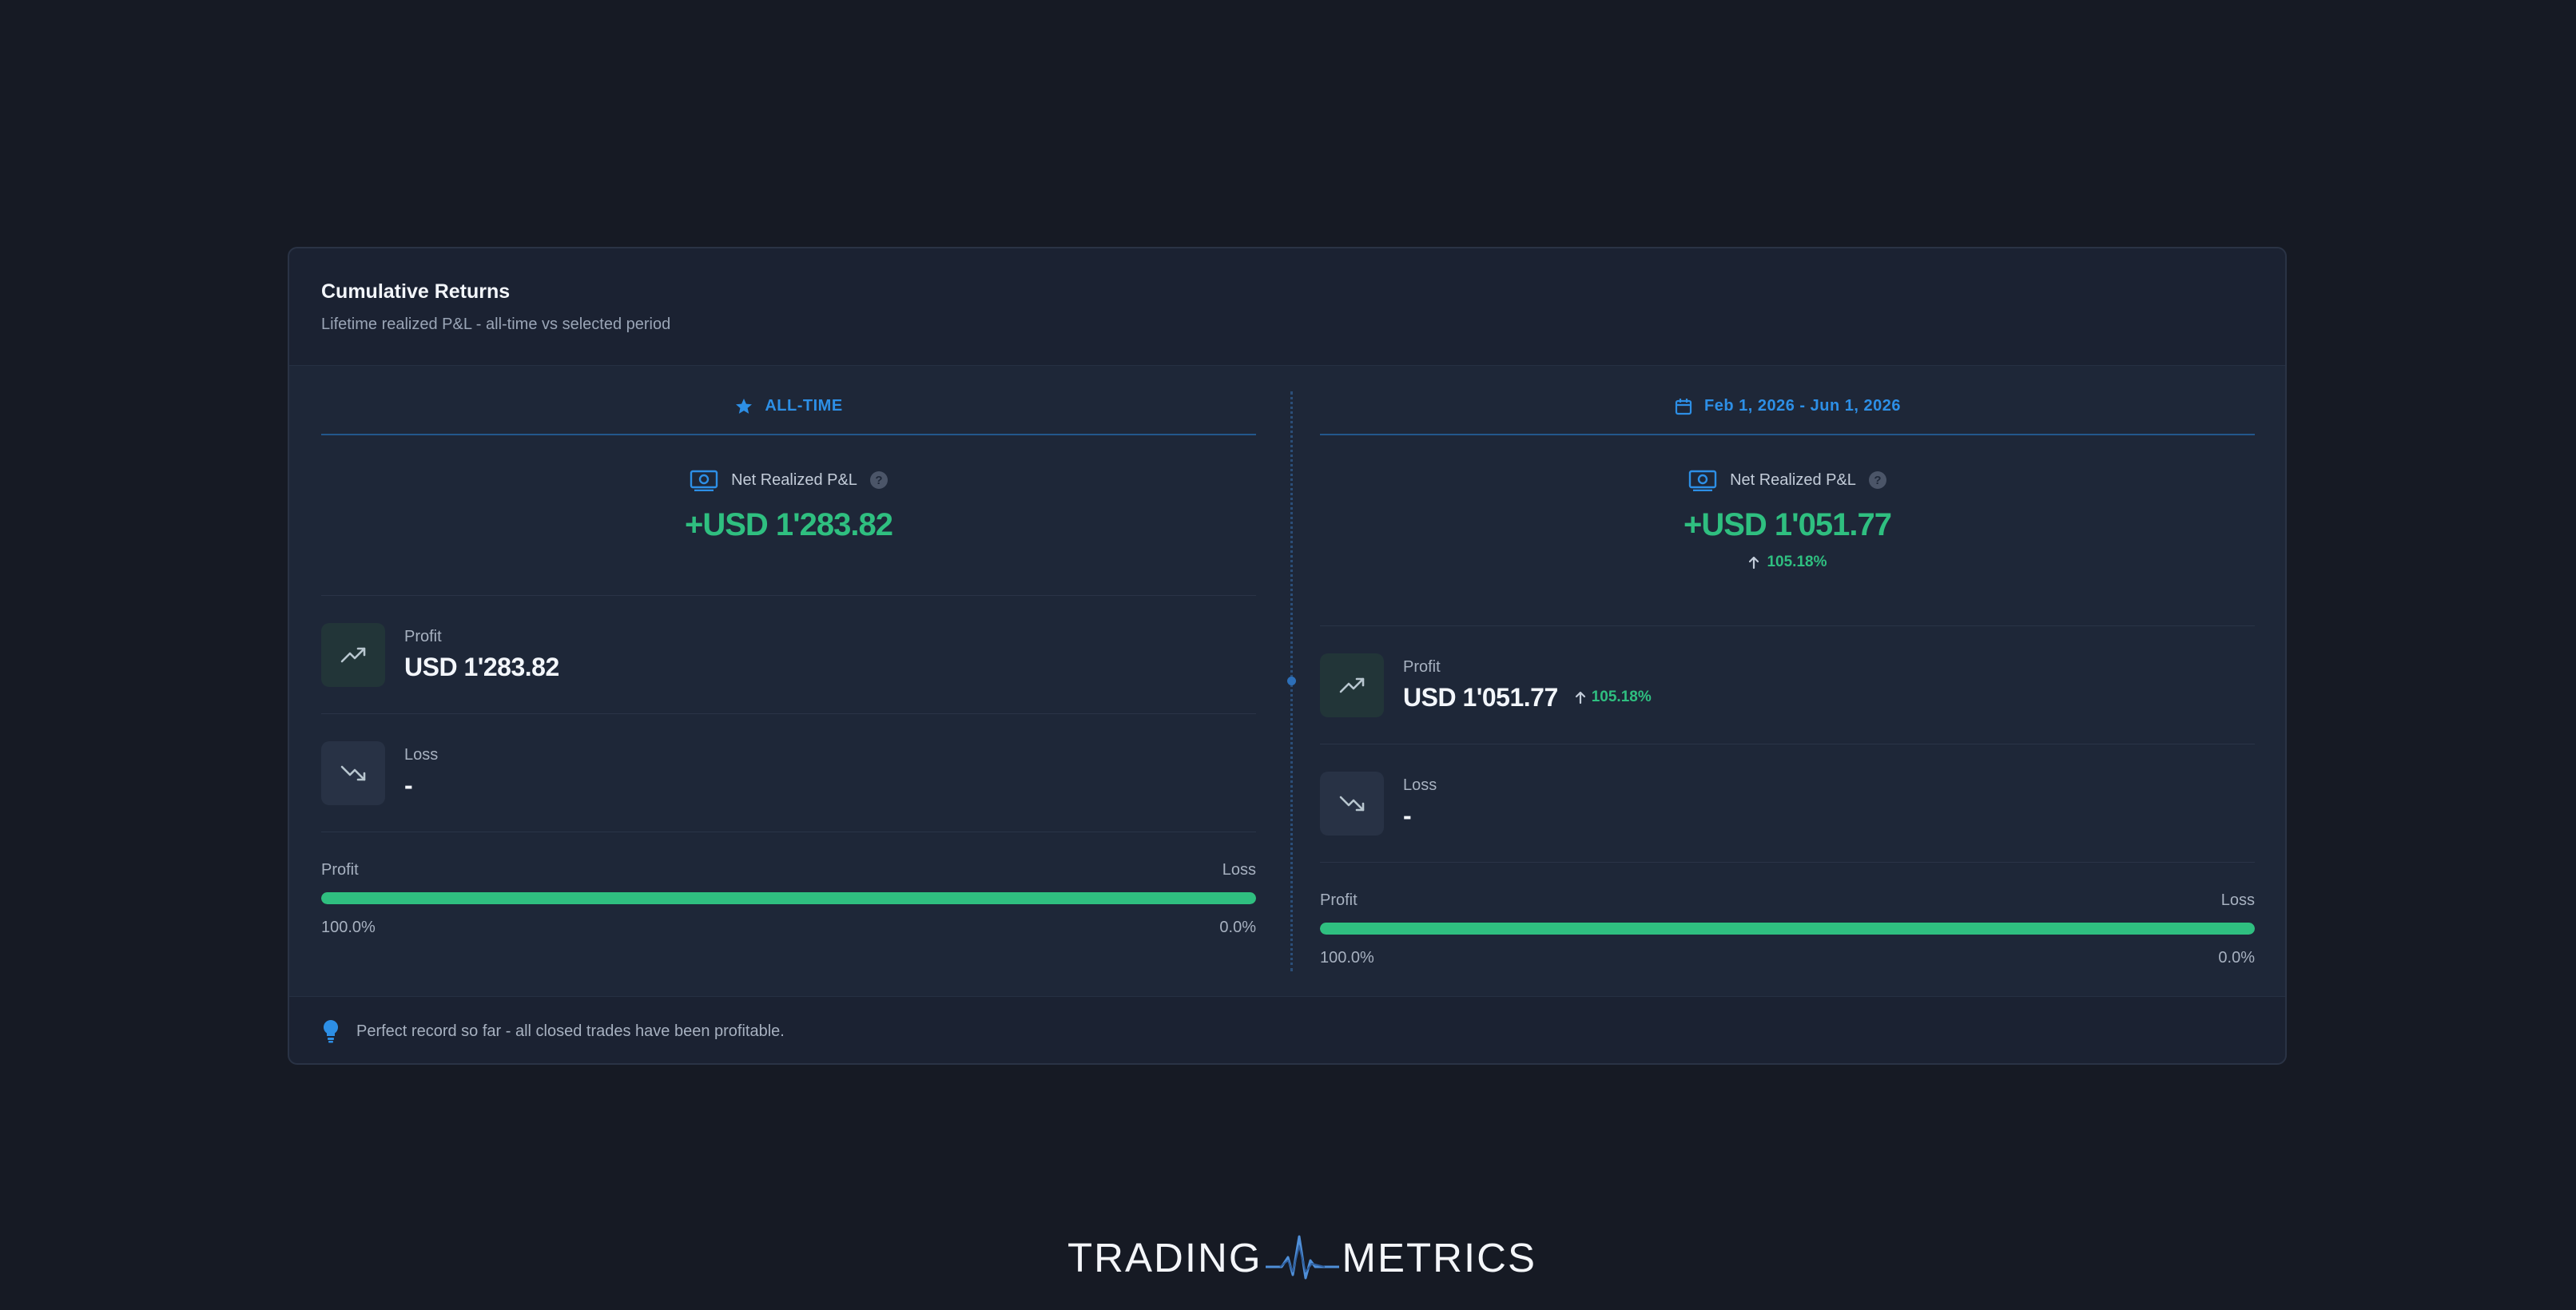 This screenshot has width=2576, height=1310. I want to click on profit-amount: USD 1'051.77, so click(1480, 697).